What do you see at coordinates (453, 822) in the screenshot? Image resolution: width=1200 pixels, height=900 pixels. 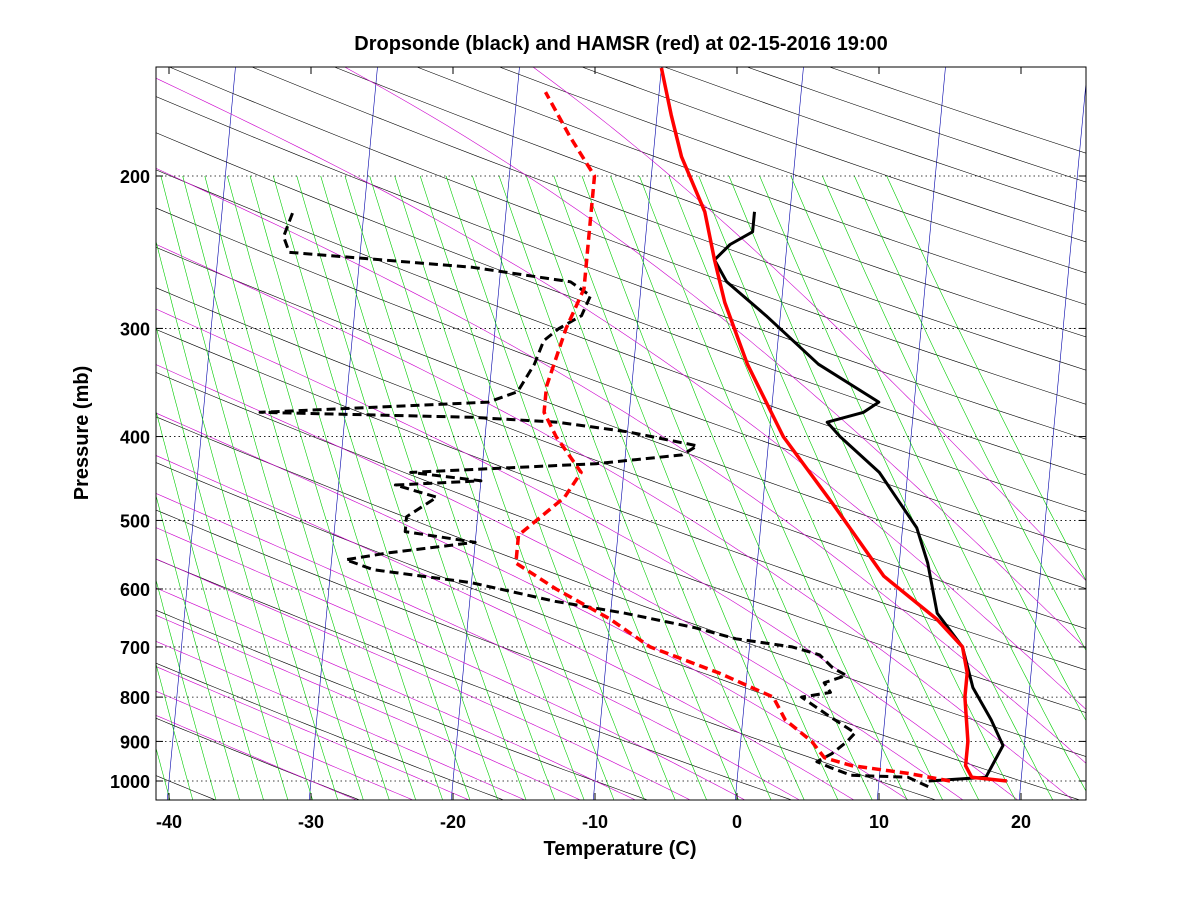 I see `x-tick-label: -20` at bounding box center [453, 822].